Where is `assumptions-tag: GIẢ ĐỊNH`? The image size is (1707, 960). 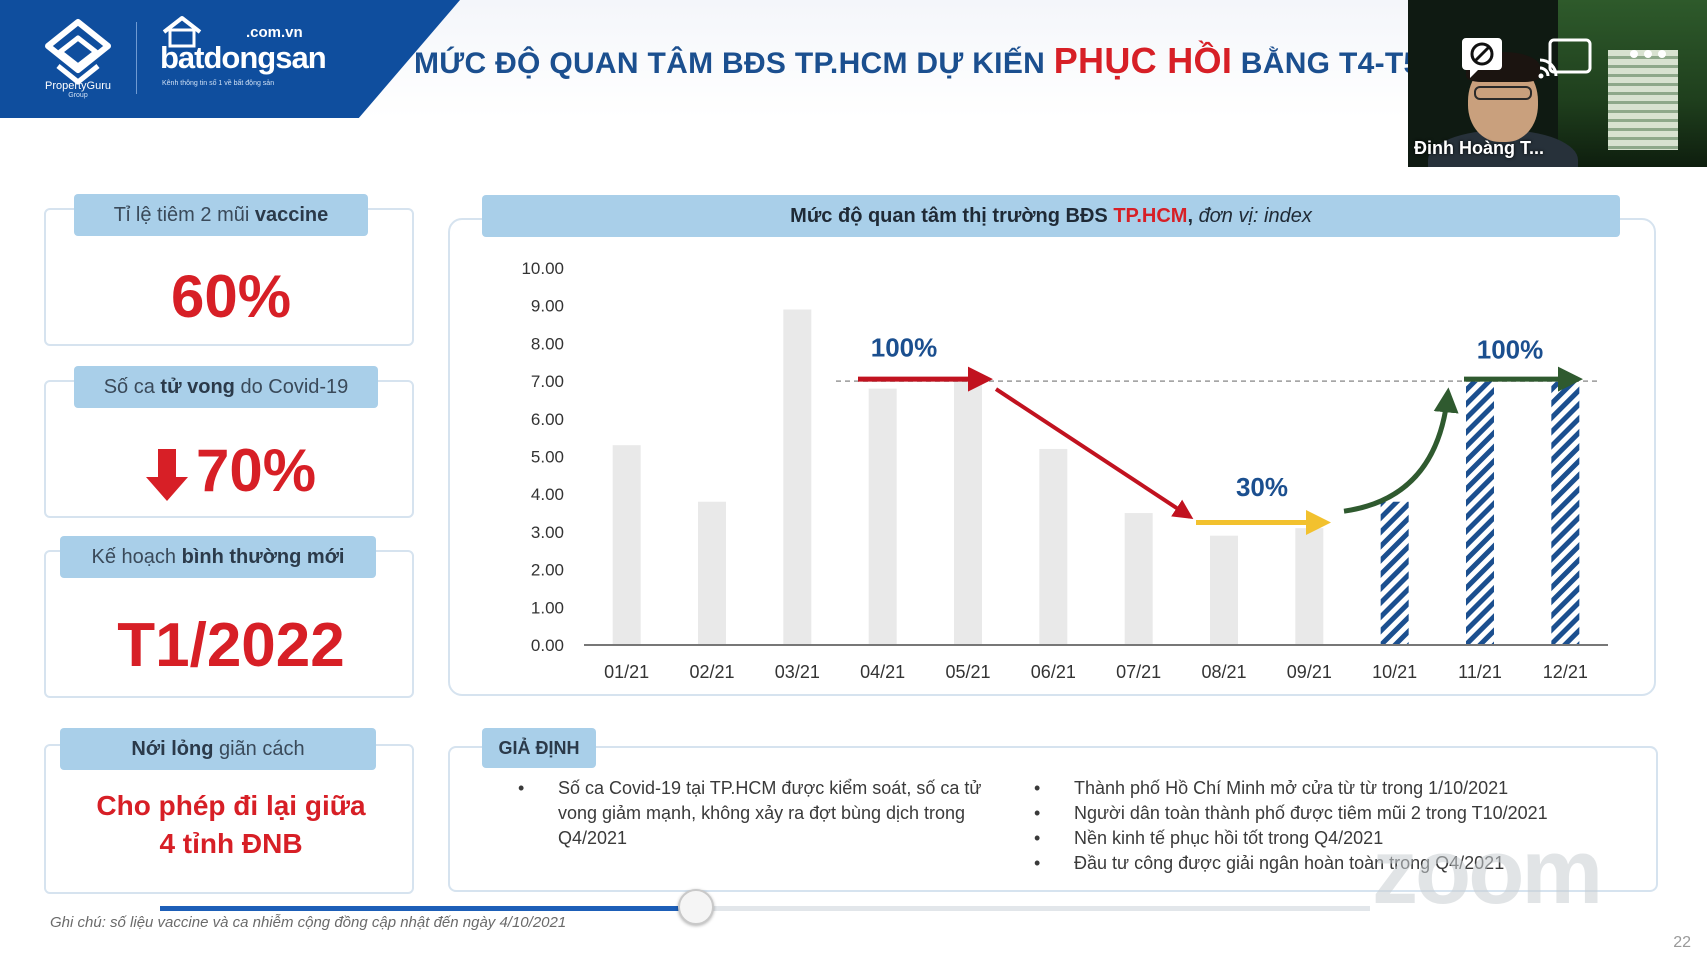 assumptions-tag: GIẢ ĐỊNH is located at coordinates (539, 748).